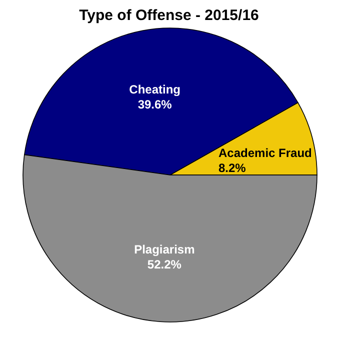 This screenshot has height=344, width=338. Describe the element at coordinates (155, 89) in the screenshot. I see `slice-label: Cheating` at that location.